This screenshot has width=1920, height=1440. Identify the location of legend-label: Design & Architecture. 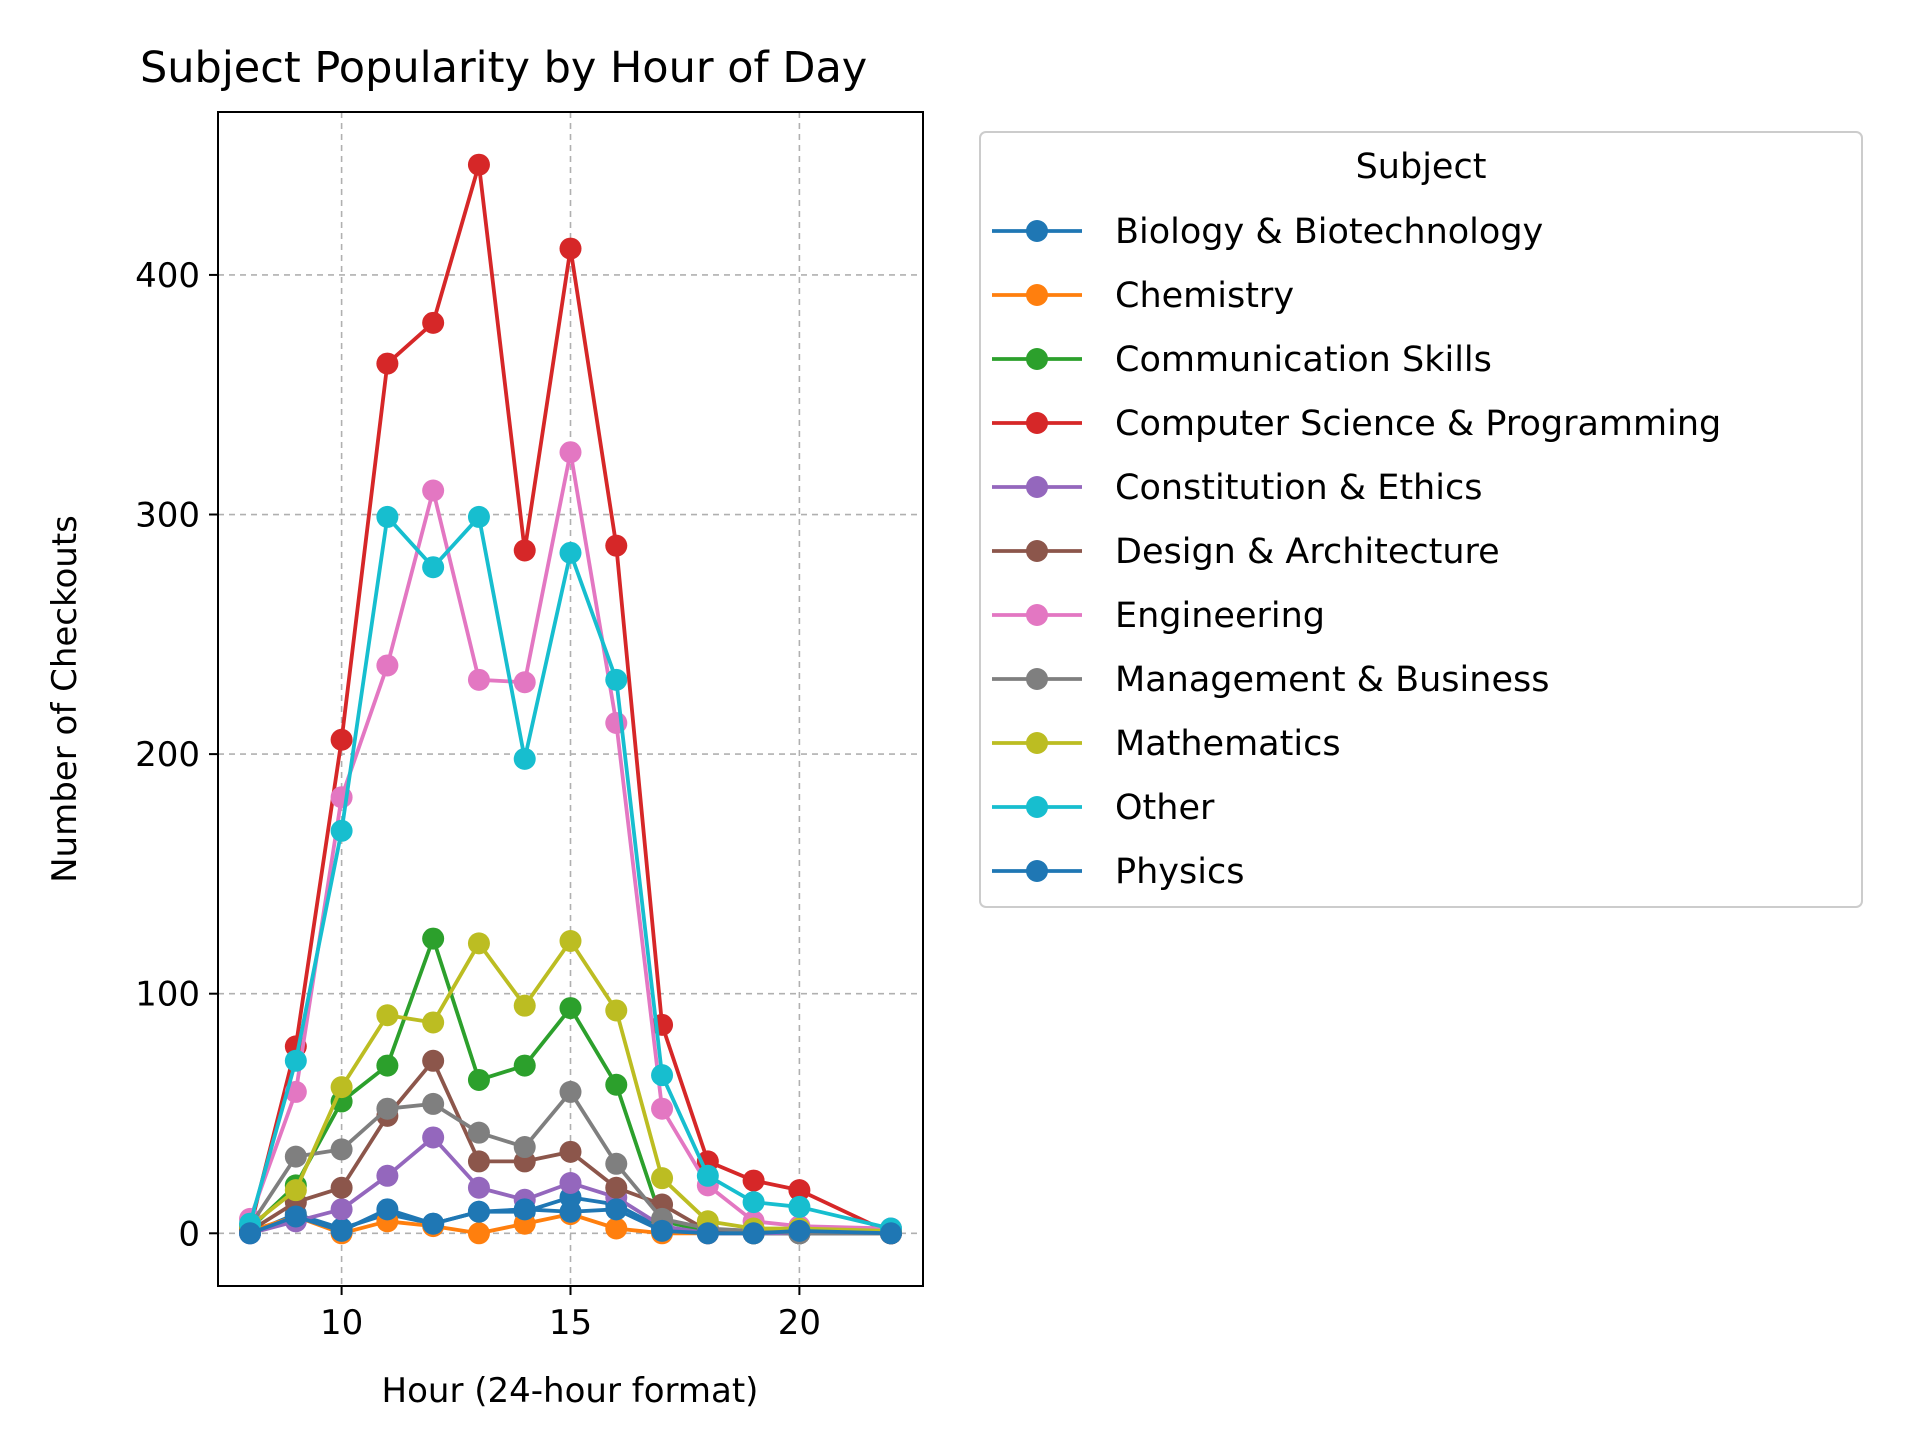
(1307, 552).